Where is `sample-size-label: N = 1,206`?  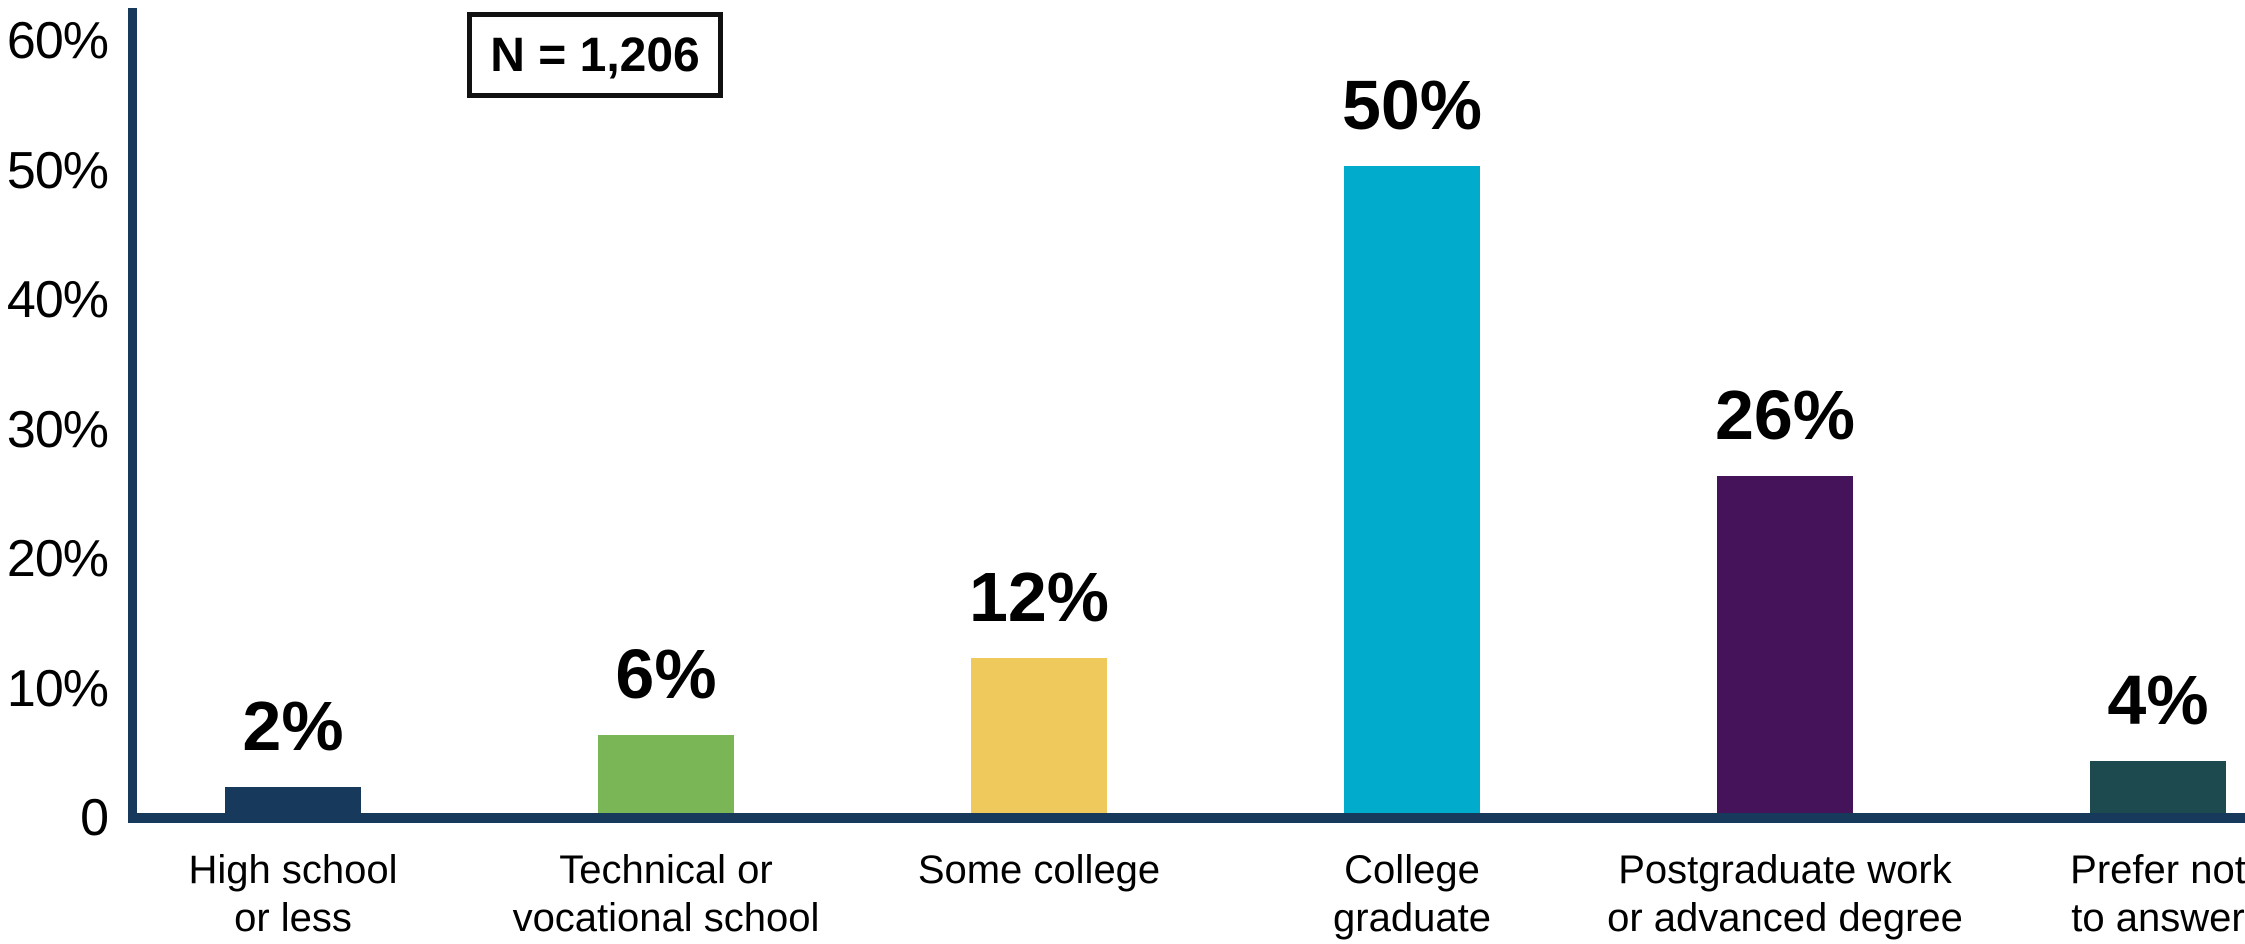 sample-size-label: N = 1,206 is located at coordinates (595, 55).